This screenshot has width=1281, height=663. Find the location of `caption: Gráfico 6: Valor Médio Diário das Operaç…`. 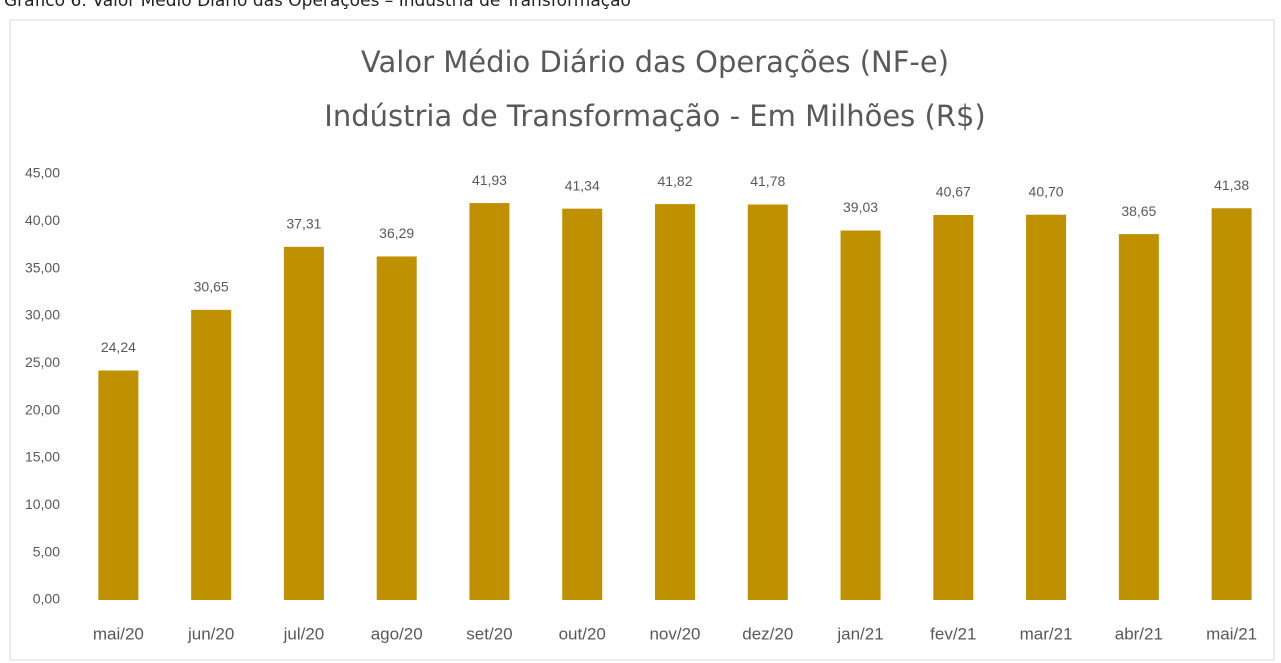

caption: Gráfico 6: Valor Médio Diário das Operaç… is located at coordinates (317, 5).